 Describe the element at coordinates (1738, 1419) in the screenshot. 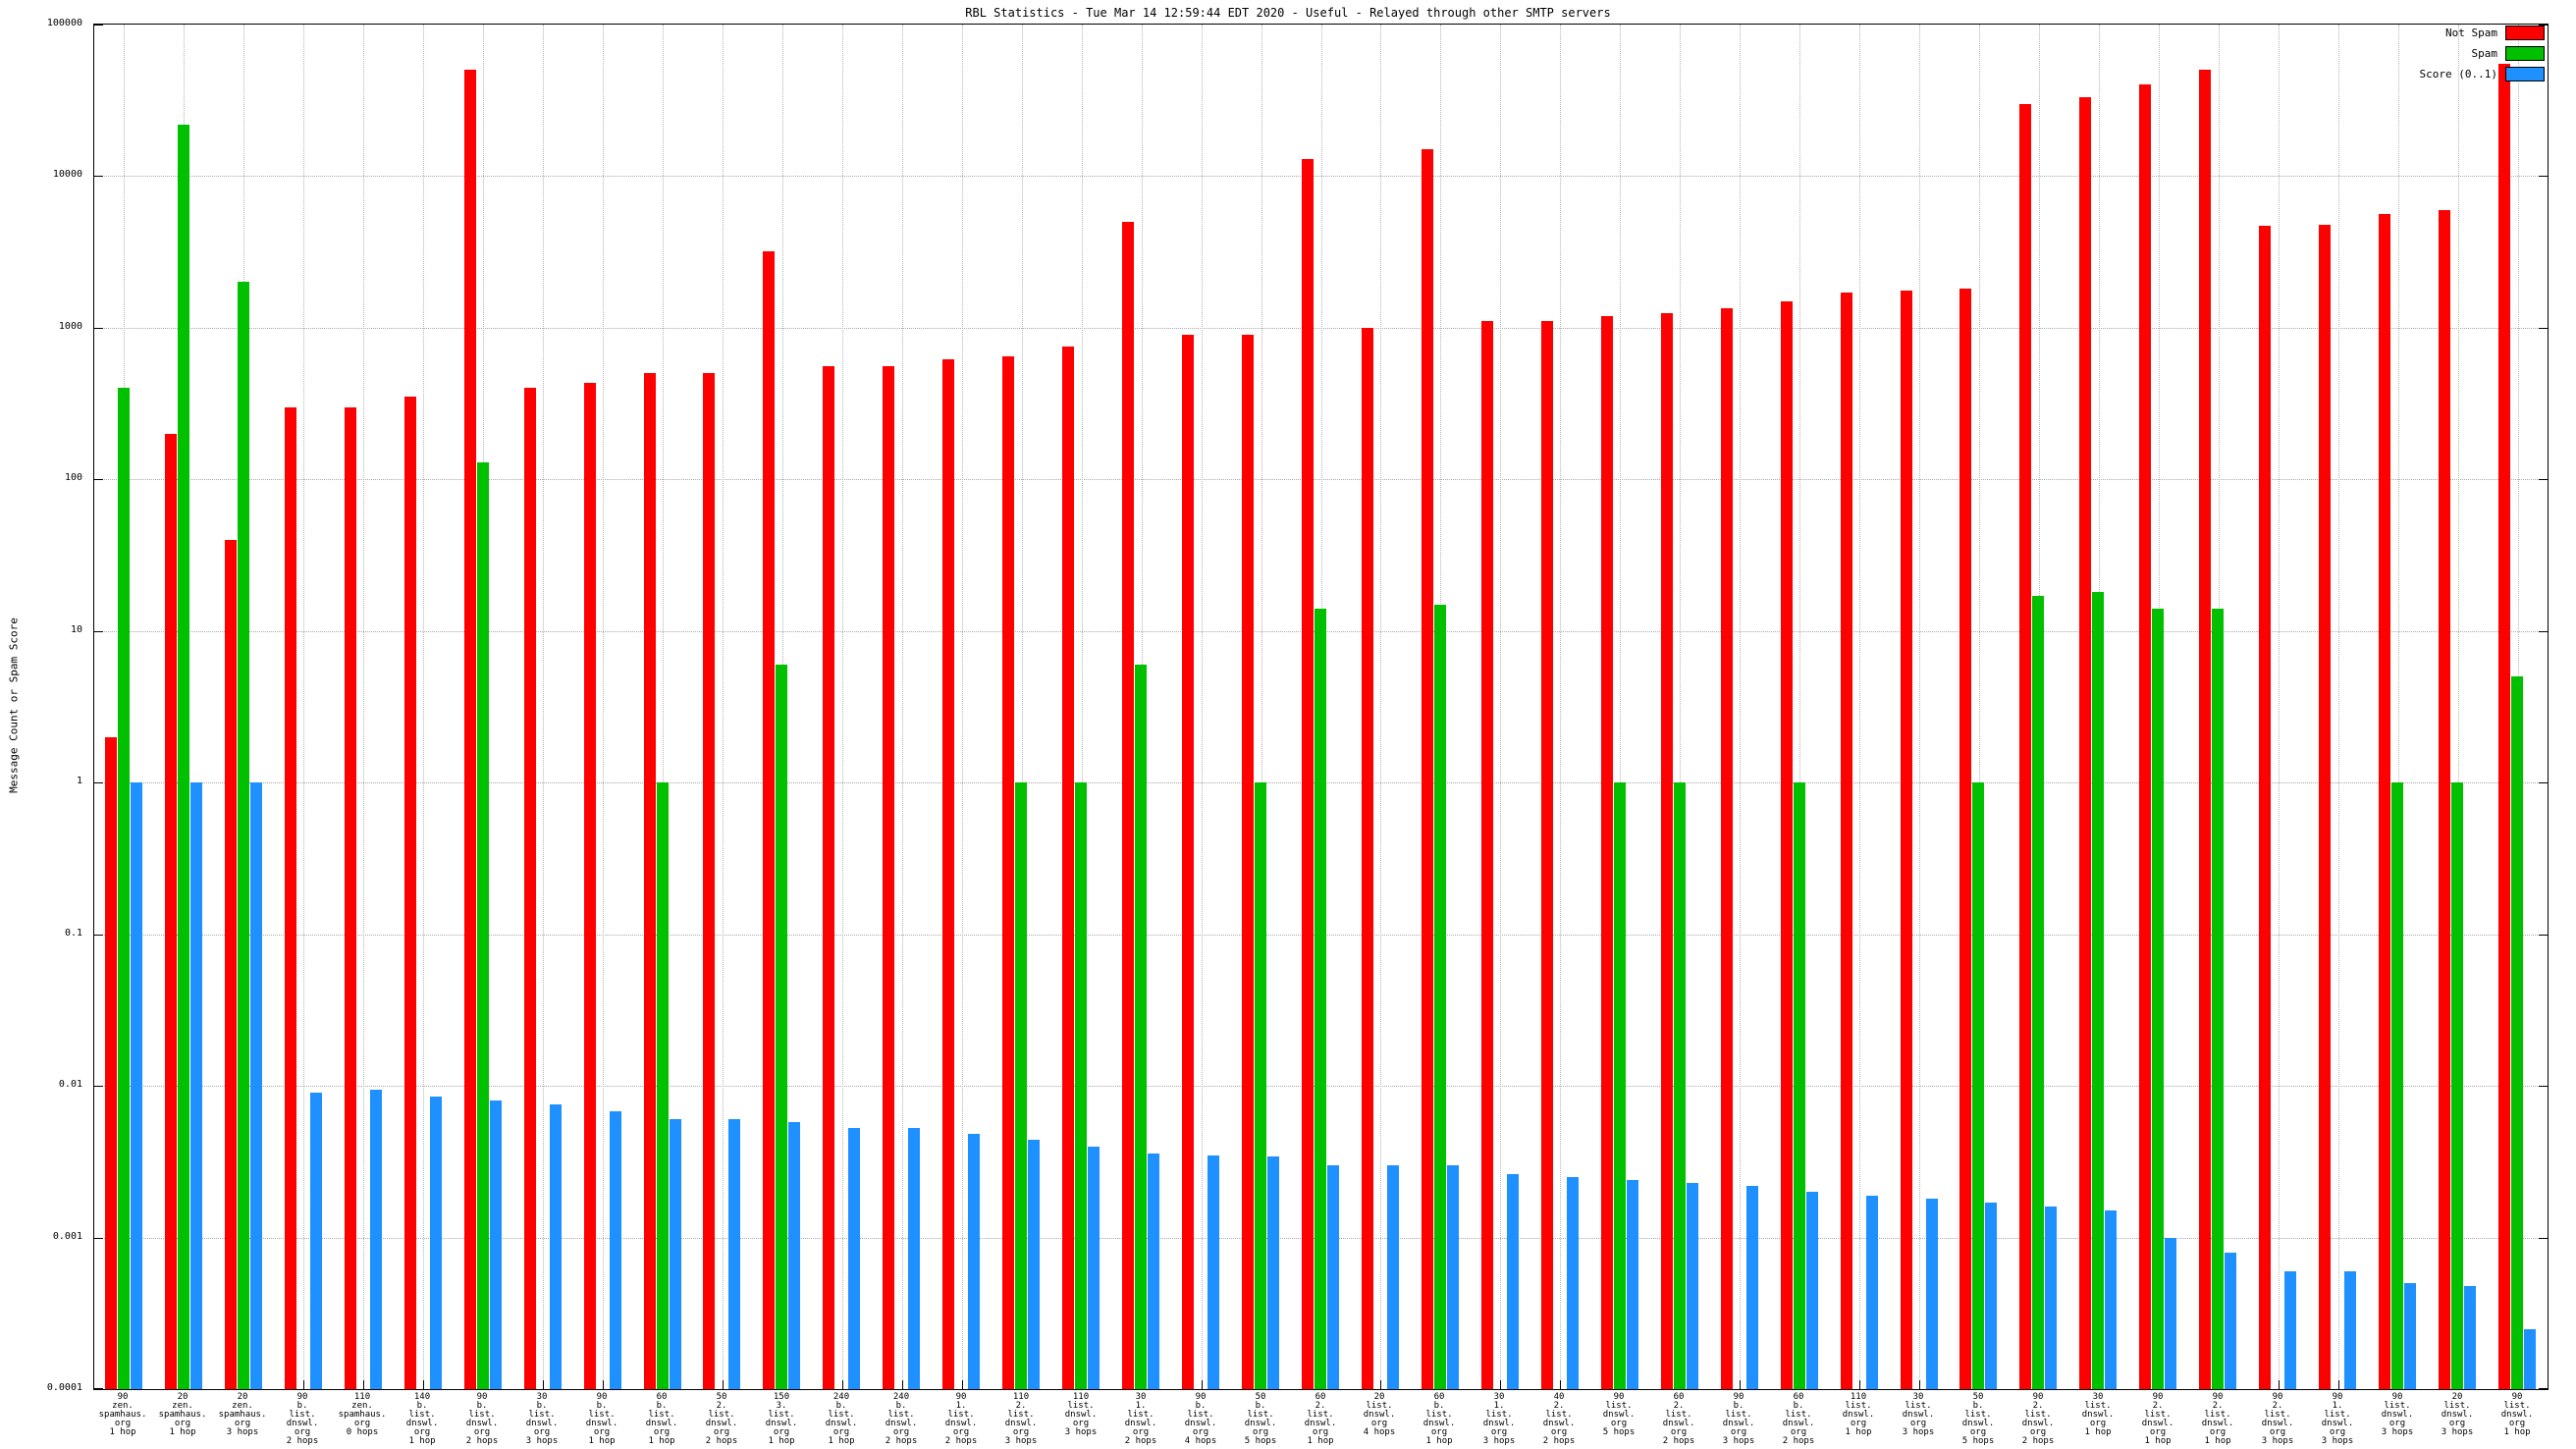

I see `x-tick-label: 90 b. list. dnswl. org 3 hops` at that location.